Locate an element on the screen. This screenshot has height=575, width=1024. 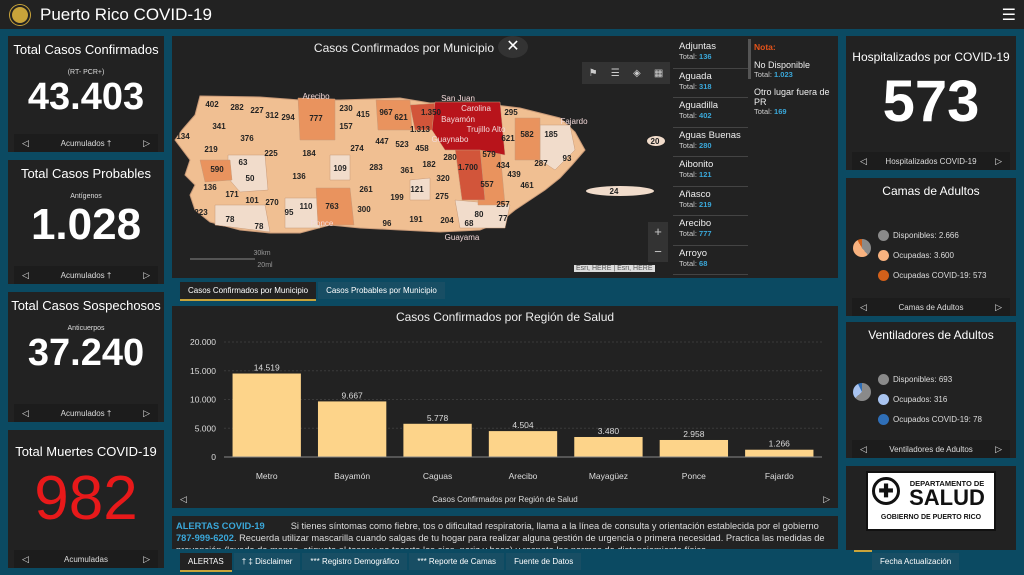
municipio-list-item: Aguadilla Total: 402 is located at coordinates (710, 113).